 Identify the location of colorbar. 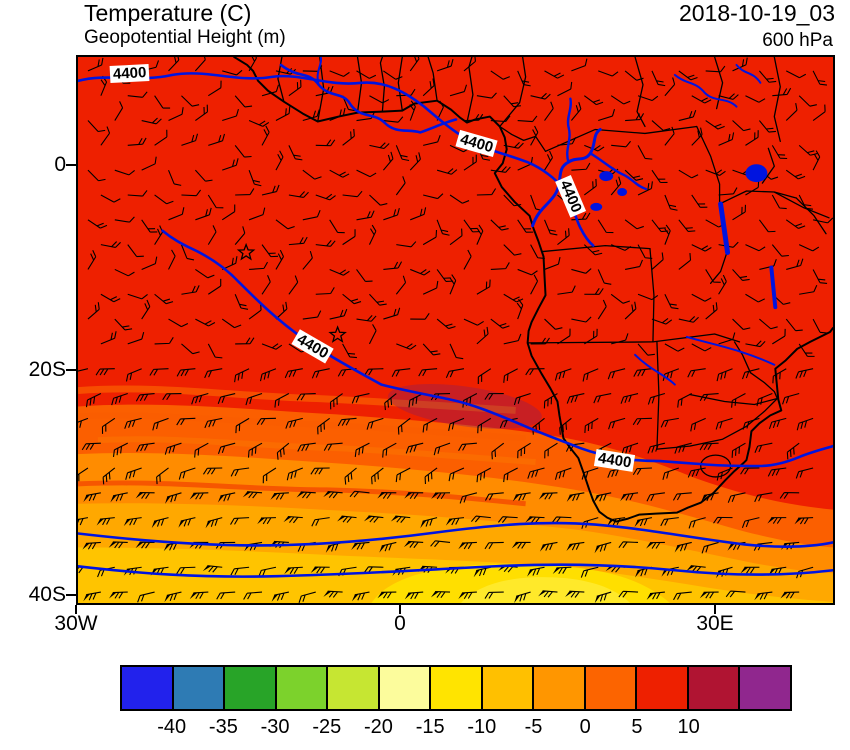
(456, 688).